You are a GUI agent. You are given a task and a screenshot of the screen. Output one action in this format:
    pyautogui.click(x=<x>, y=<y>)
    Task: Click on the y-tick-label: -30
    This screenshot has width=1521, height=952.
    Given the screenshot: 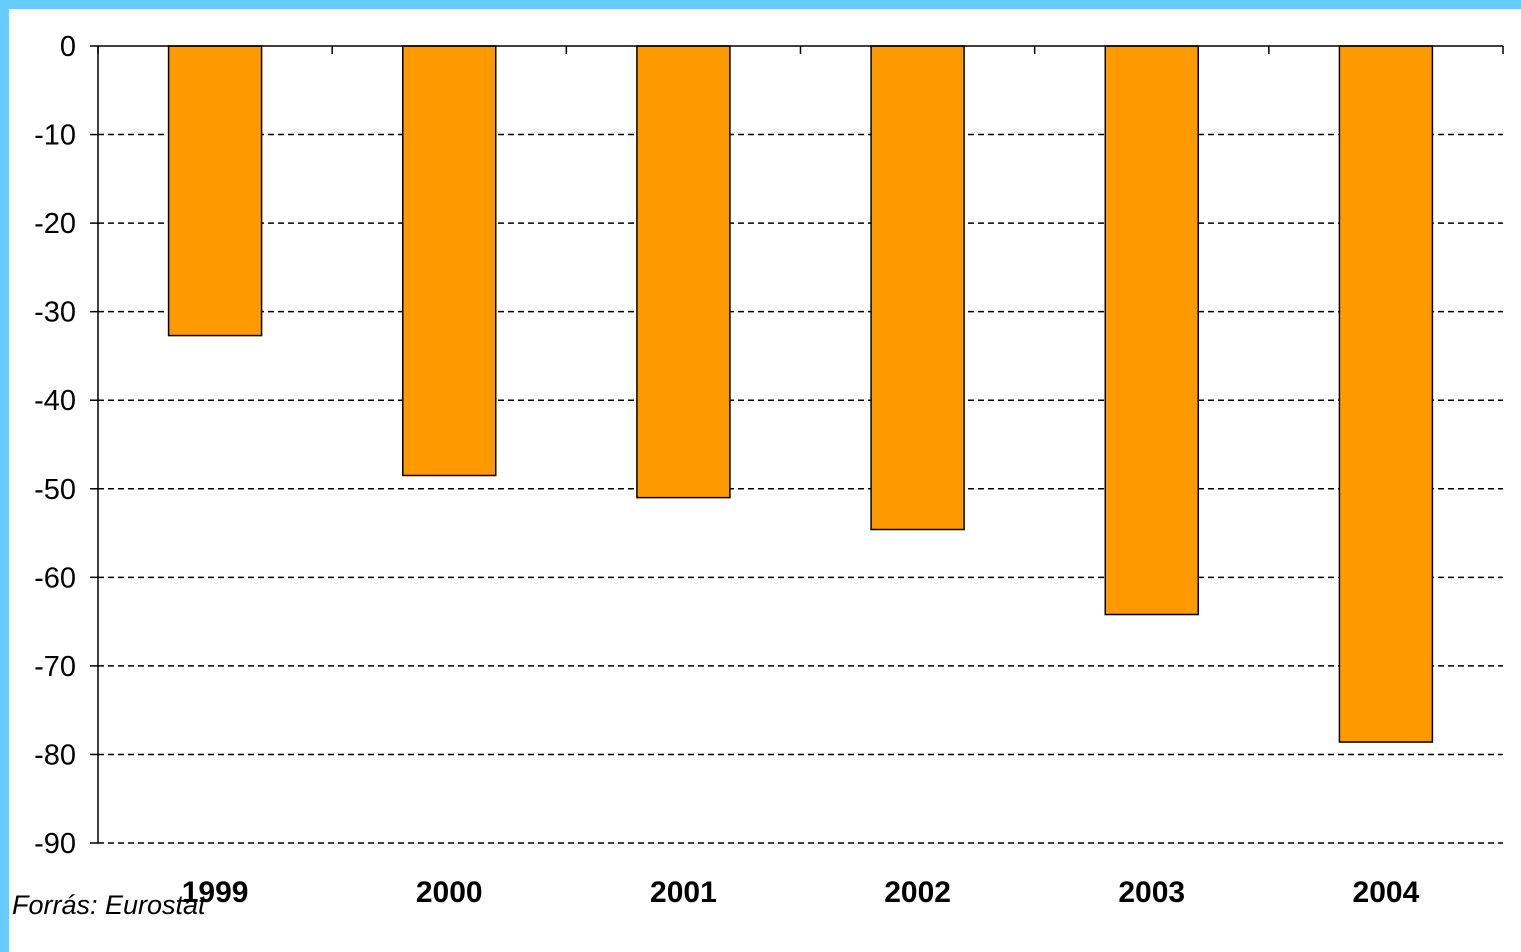 What is the action you would take?
    pyautogui.click(x=55, y=313)
    